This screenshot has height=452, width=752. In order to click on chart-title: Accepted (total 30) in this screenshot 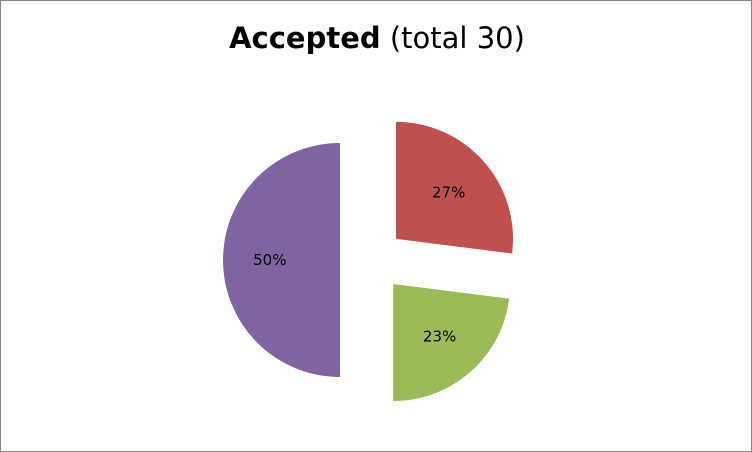, I will do `click(376, 38)`.